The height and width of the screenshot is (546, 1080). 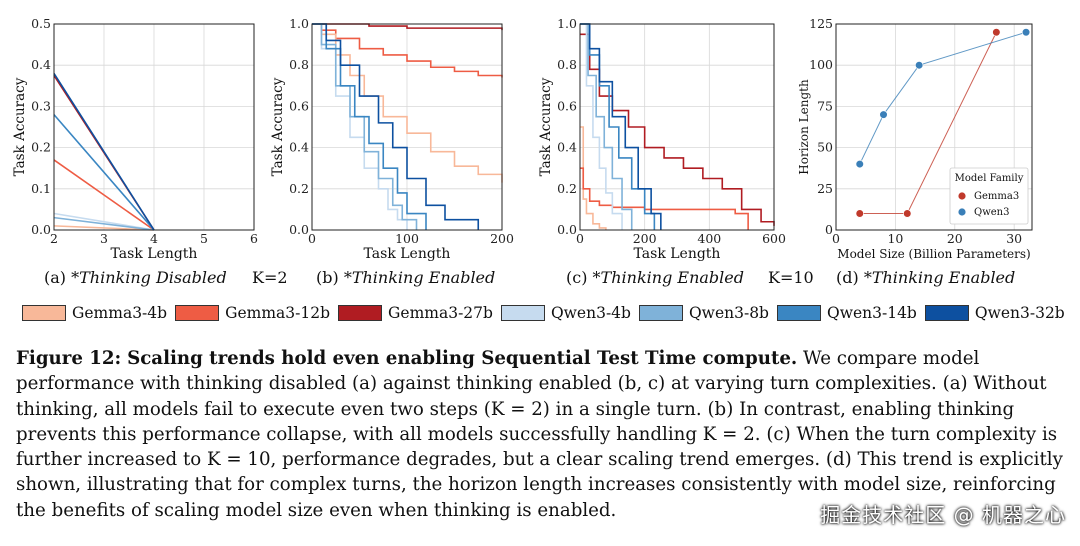 What do you see at coordinates (943, 98) in the screenshot?
I see `series-line-qwen3` at bounding box center [943, 98].